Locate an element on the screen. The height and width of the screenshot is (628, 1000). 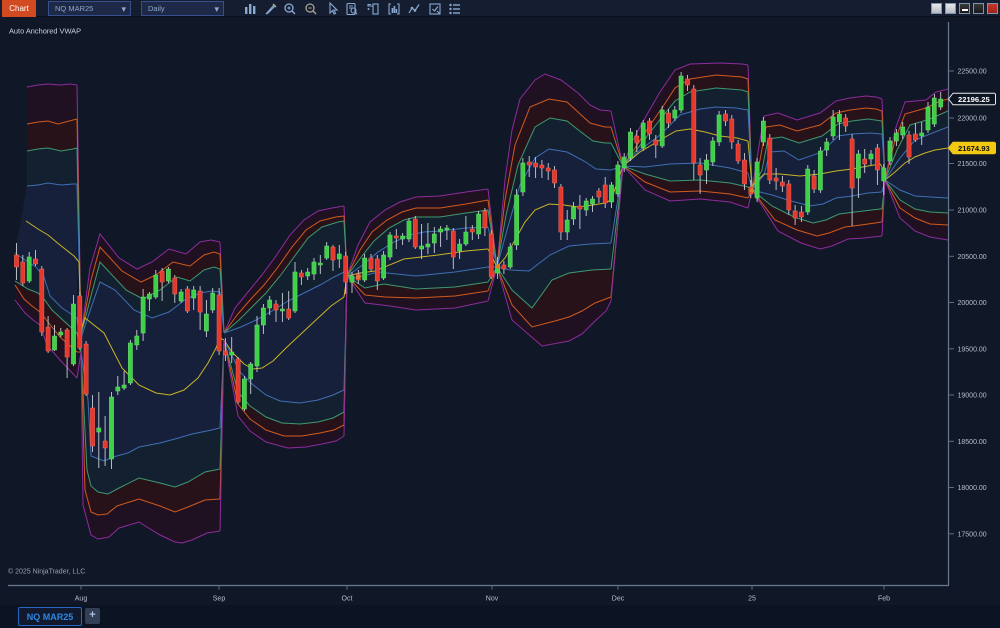
svg-text: Nov is located at coordinates (492, 599).